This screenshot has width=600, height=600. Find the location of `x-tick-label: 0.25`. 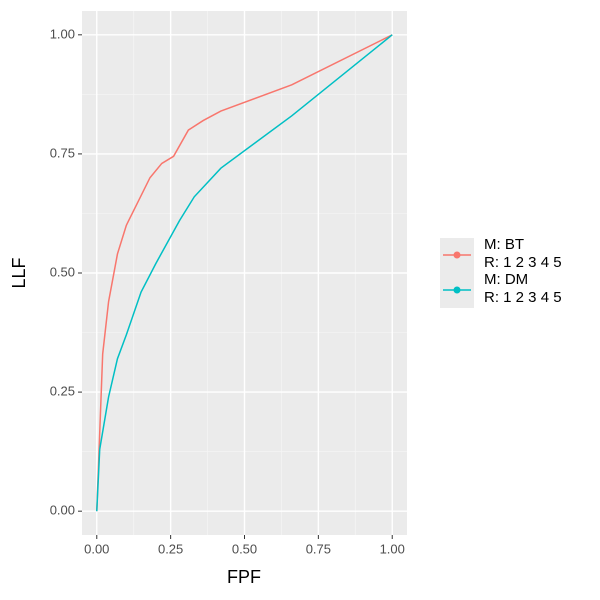

x-tick-label: 0.25 is located at coordinates (170, 548).